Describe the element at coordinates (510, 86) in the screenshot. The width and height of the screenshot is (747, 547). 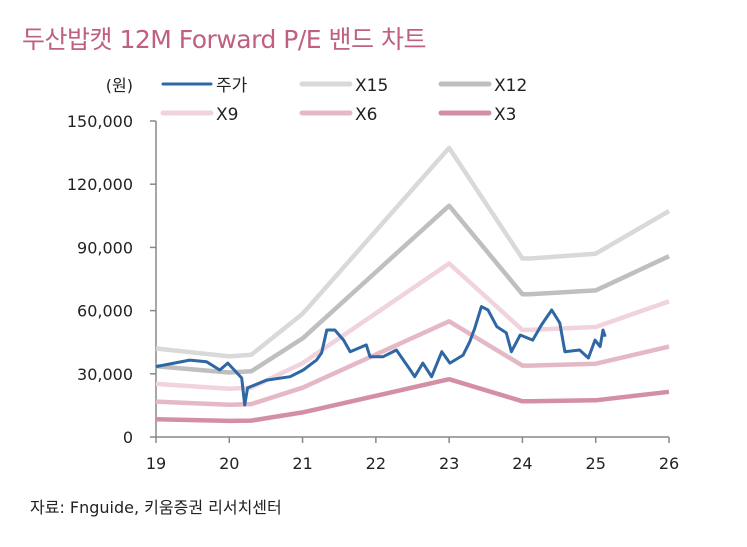
I see `legend-label-X12: X12` at that location.